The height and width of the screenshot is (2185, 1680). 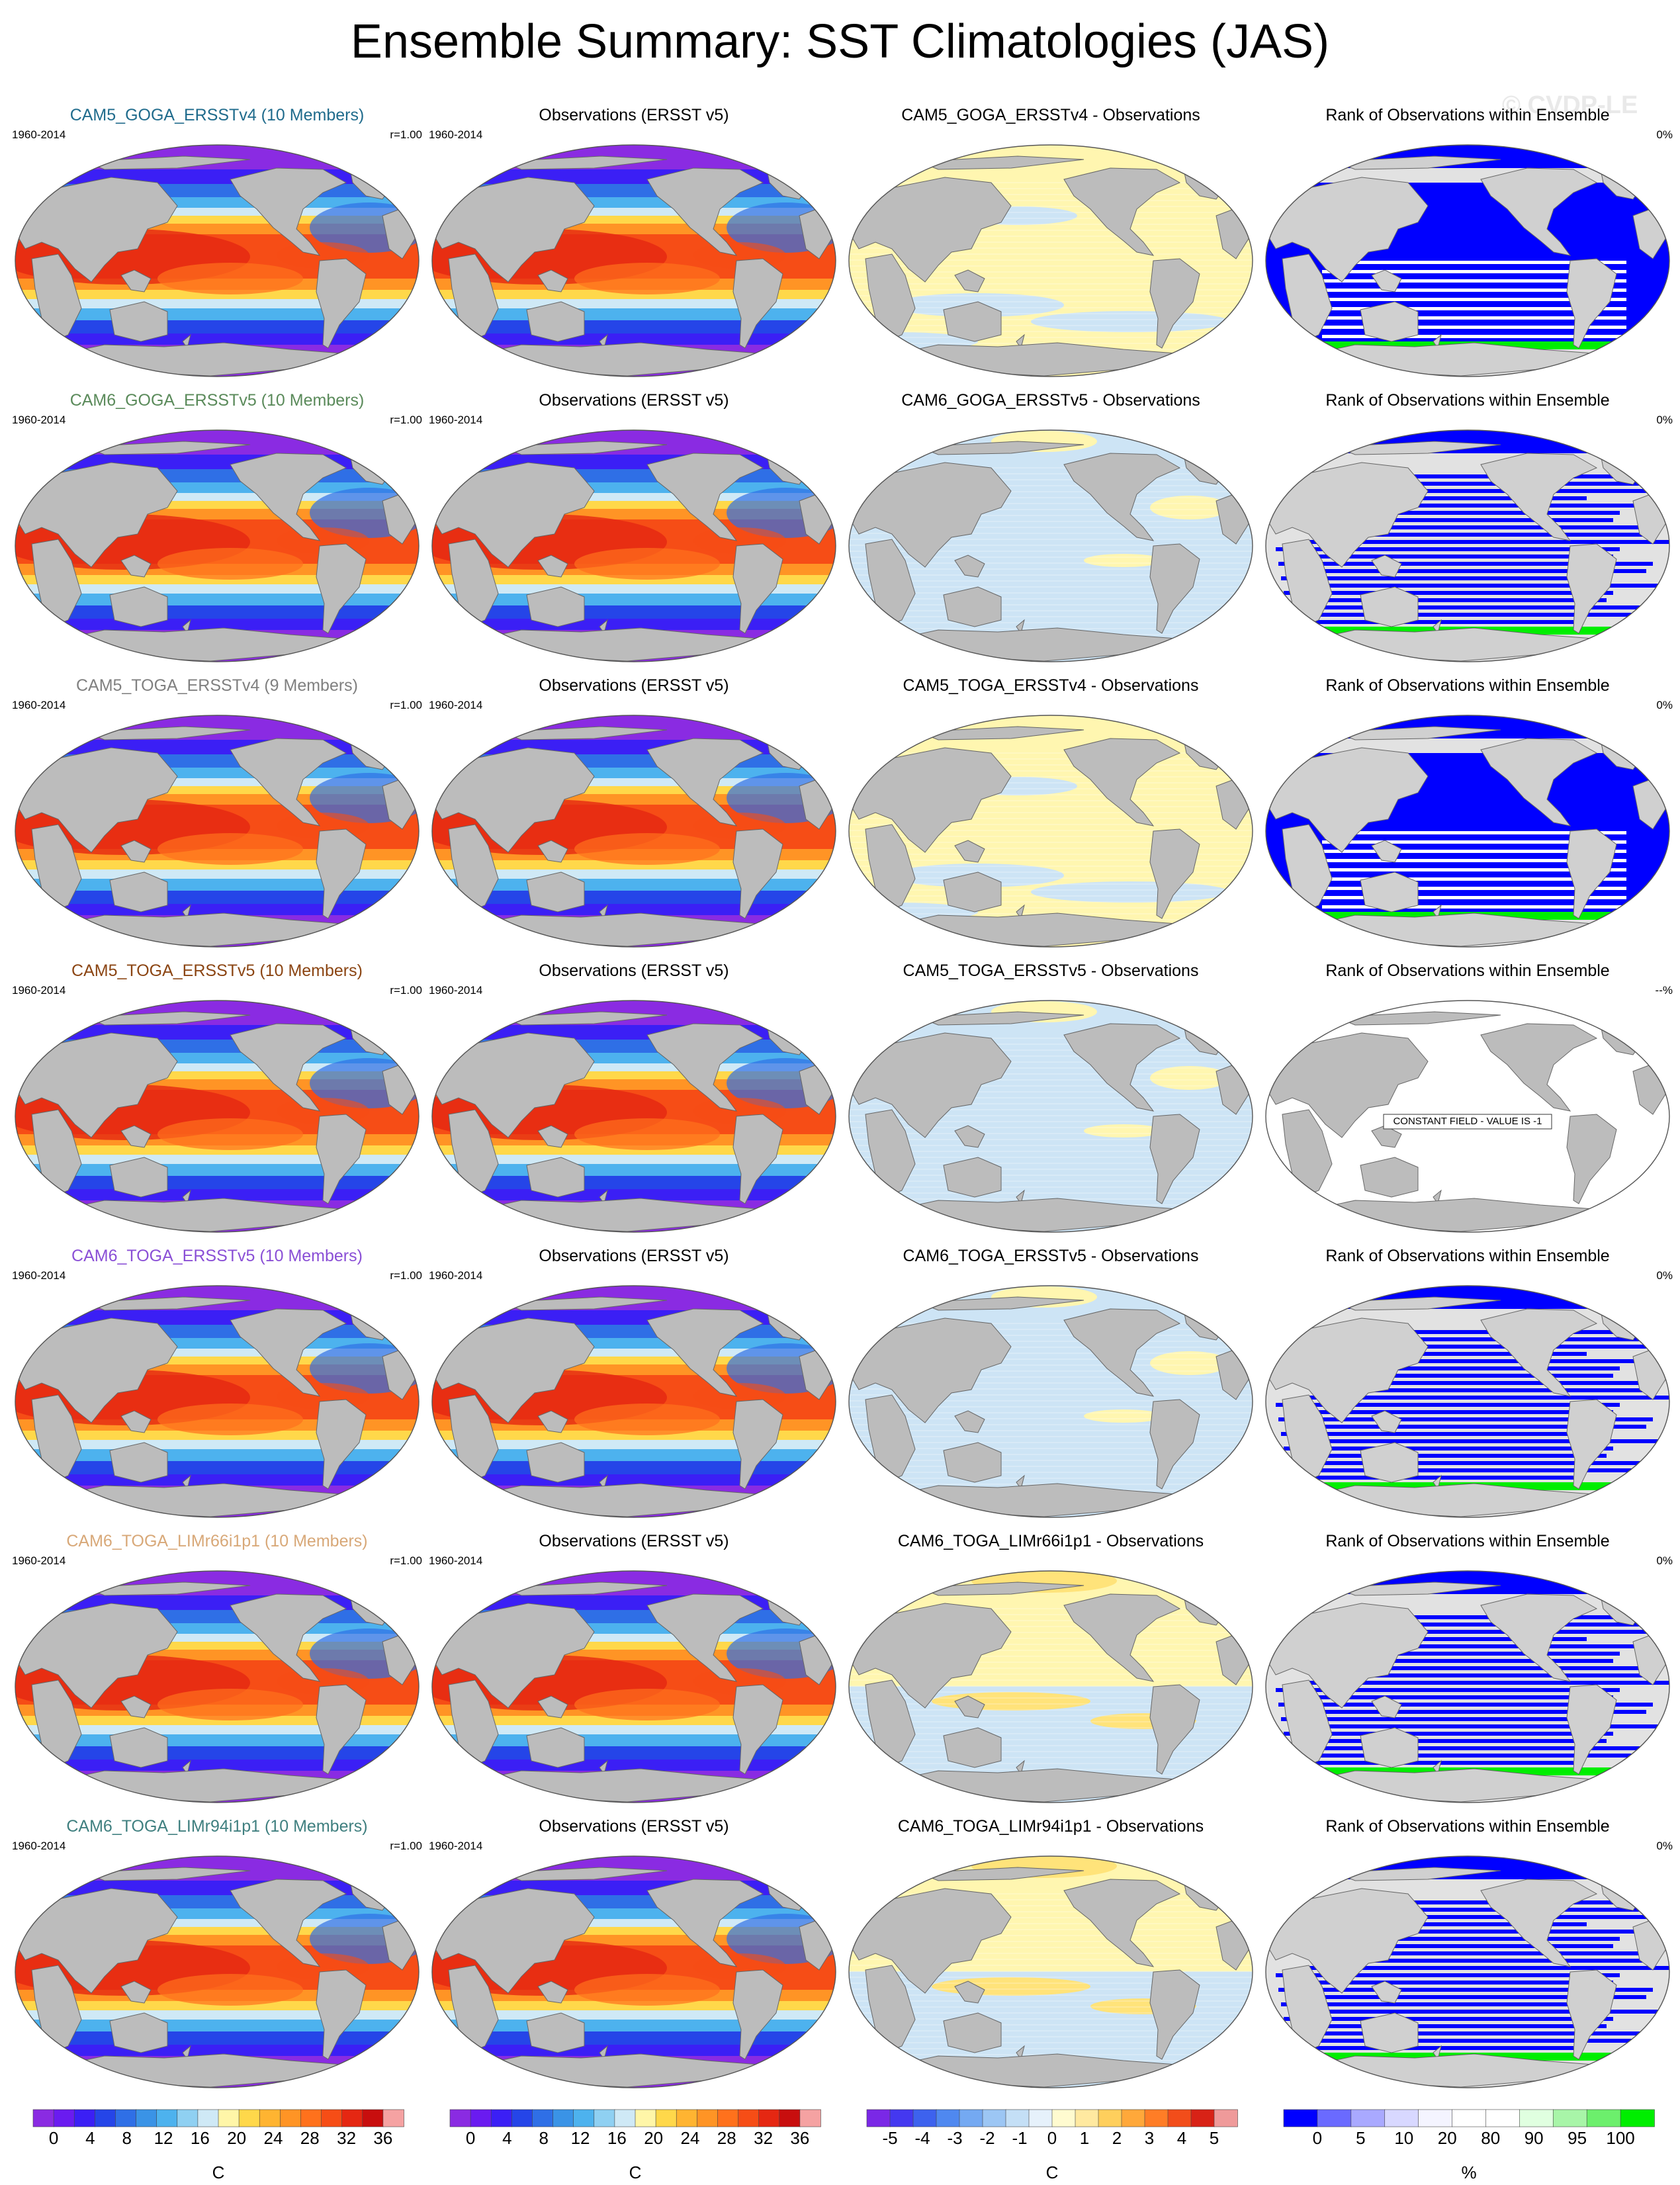 What do you see at coordinates (218, 2172) in the screenshot?
I see `colorbar-unit-label: C` at bounding box center [218, 2172].